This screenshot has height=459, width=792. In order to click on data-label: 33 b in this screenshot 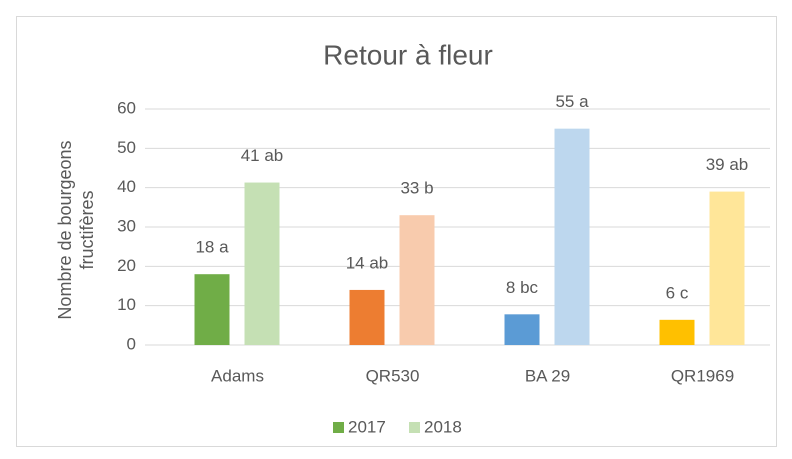, I will do `click(416, 188)`.